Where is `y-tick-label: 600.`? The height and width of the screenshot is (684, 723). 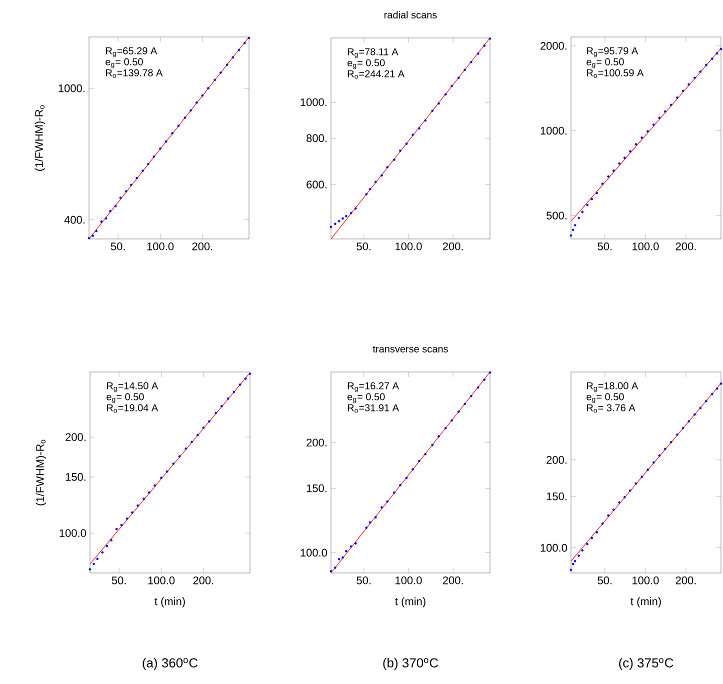
y-tick-label: 600. is located at coordinates (316, 184).